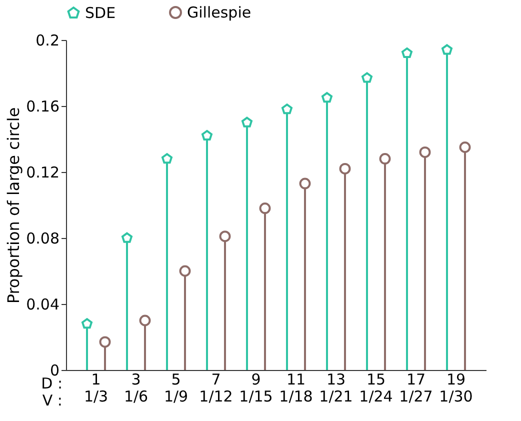 The width and height of the screenshot is (521, 421). I want to click on x-tick-label: 19 1/30, so click(456, 388).